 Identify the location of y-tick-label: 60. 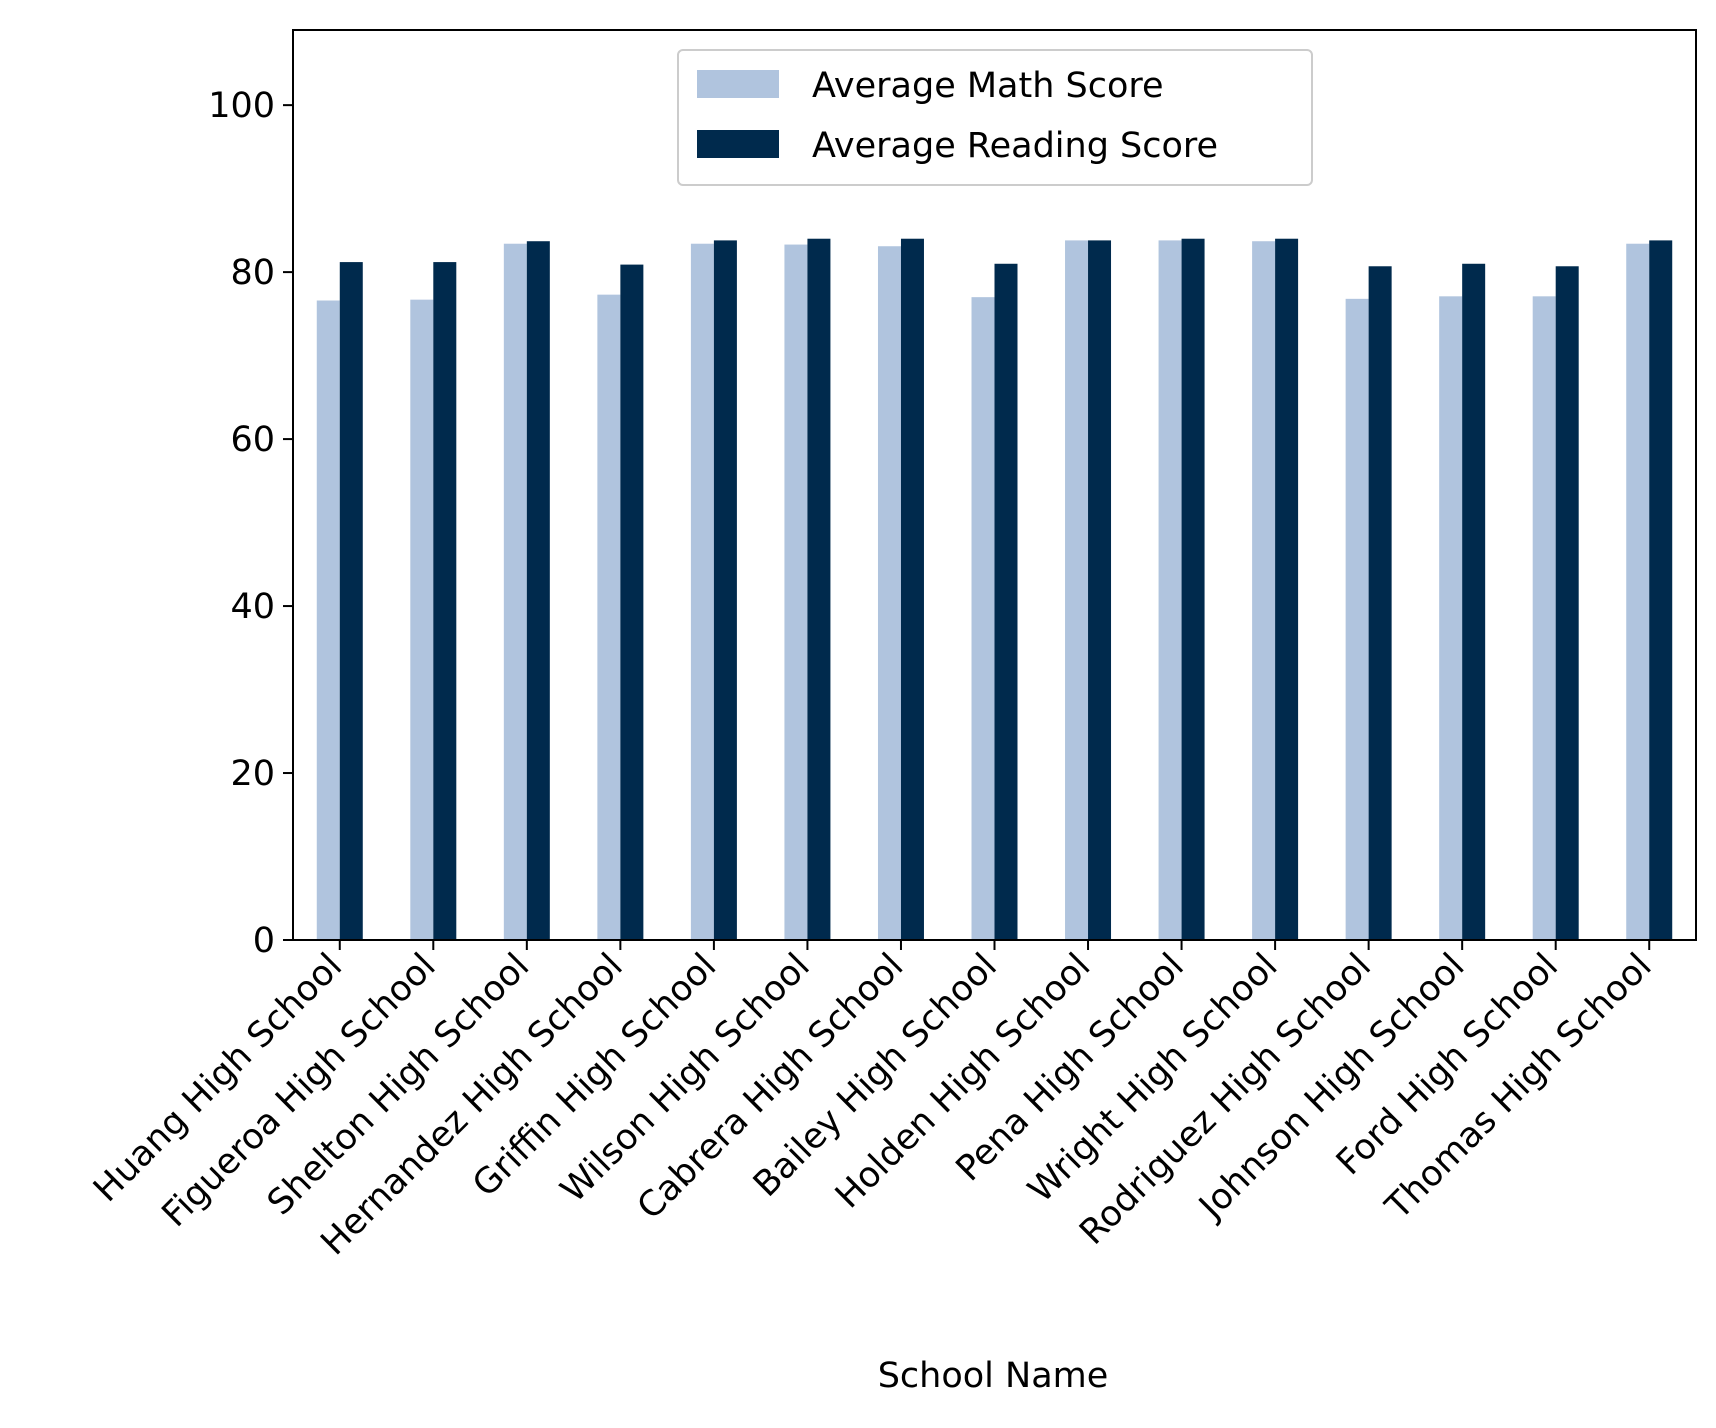
(252, 440).